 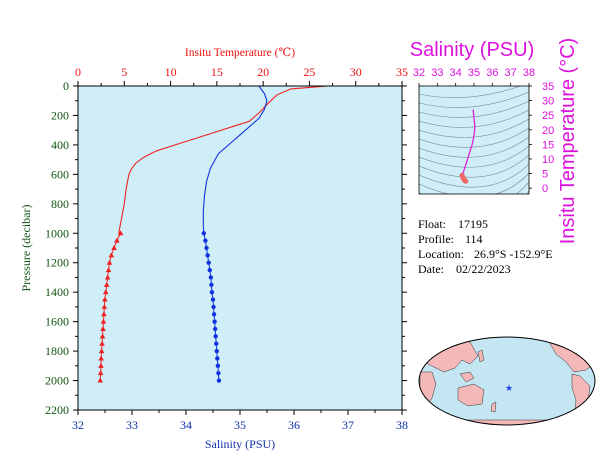 What do you see at coordinates (60, 115) in the screenshot?
I see `y-tick-label: 200` at bounding box center [60, 115].